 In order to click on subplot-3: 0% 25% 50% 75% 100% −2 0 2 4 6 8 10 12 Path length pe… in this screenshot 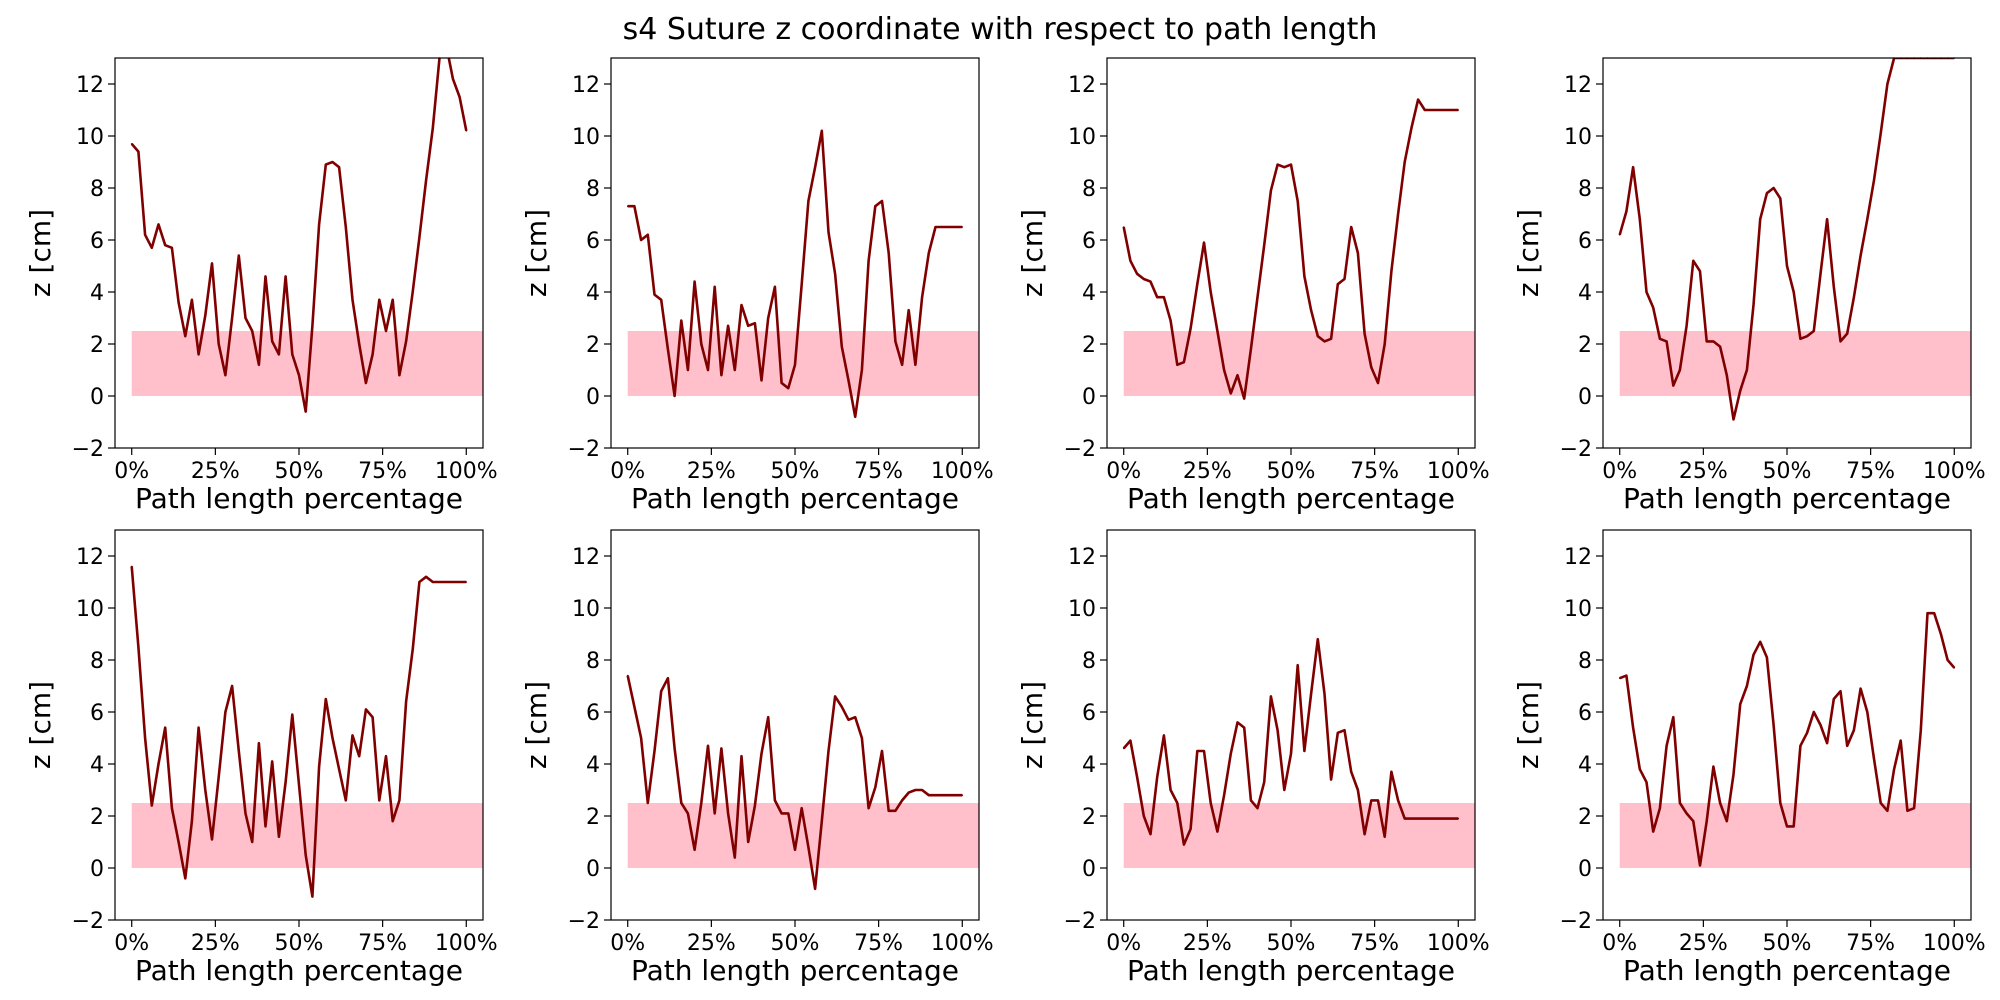, I will do `click(1253, 286)`.